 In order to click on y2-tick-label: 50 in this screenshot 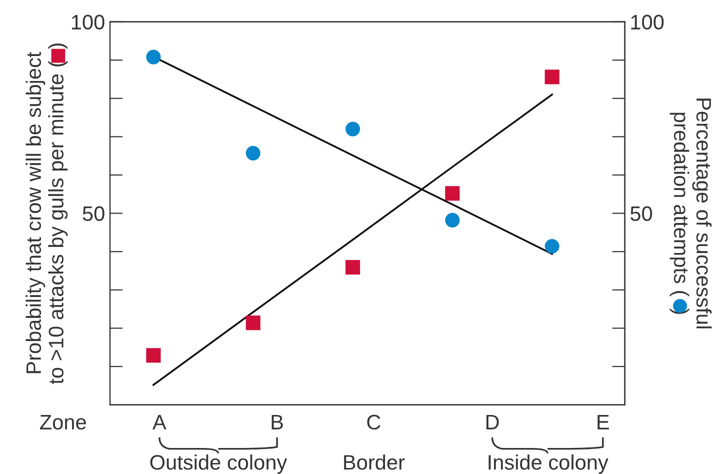, I will do `click(641, 214)`.